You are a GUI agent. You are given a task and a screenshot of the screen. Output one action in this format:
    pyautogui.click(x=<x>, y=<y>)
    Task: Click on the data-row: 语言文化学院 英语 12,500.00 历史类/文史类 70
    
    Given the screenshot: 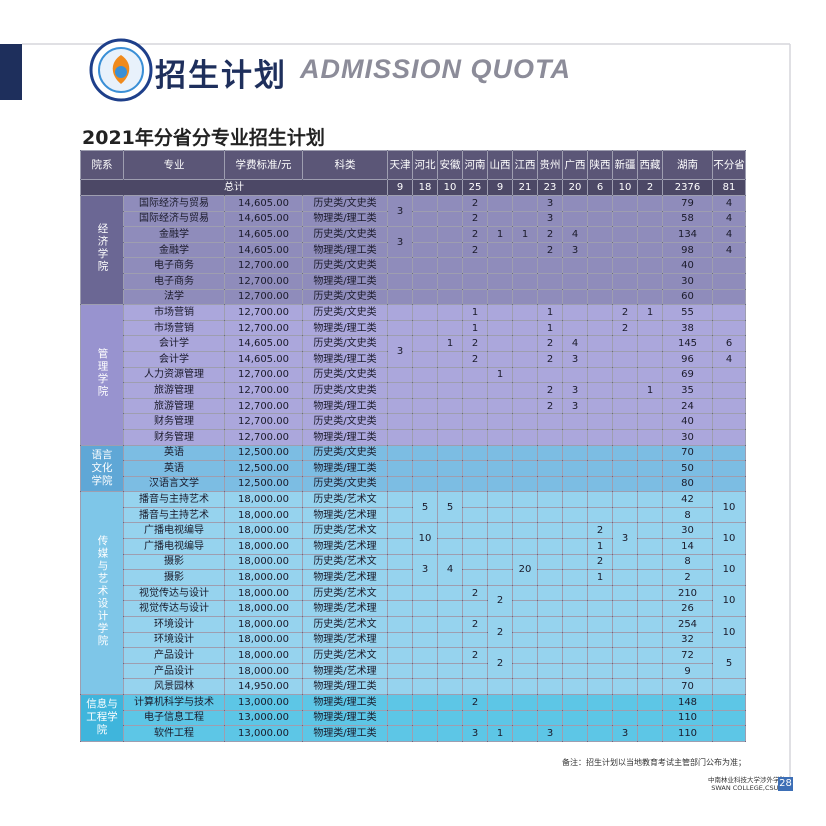 What is the action you would take?
    pyautogui.click(x=413, y=468)
    